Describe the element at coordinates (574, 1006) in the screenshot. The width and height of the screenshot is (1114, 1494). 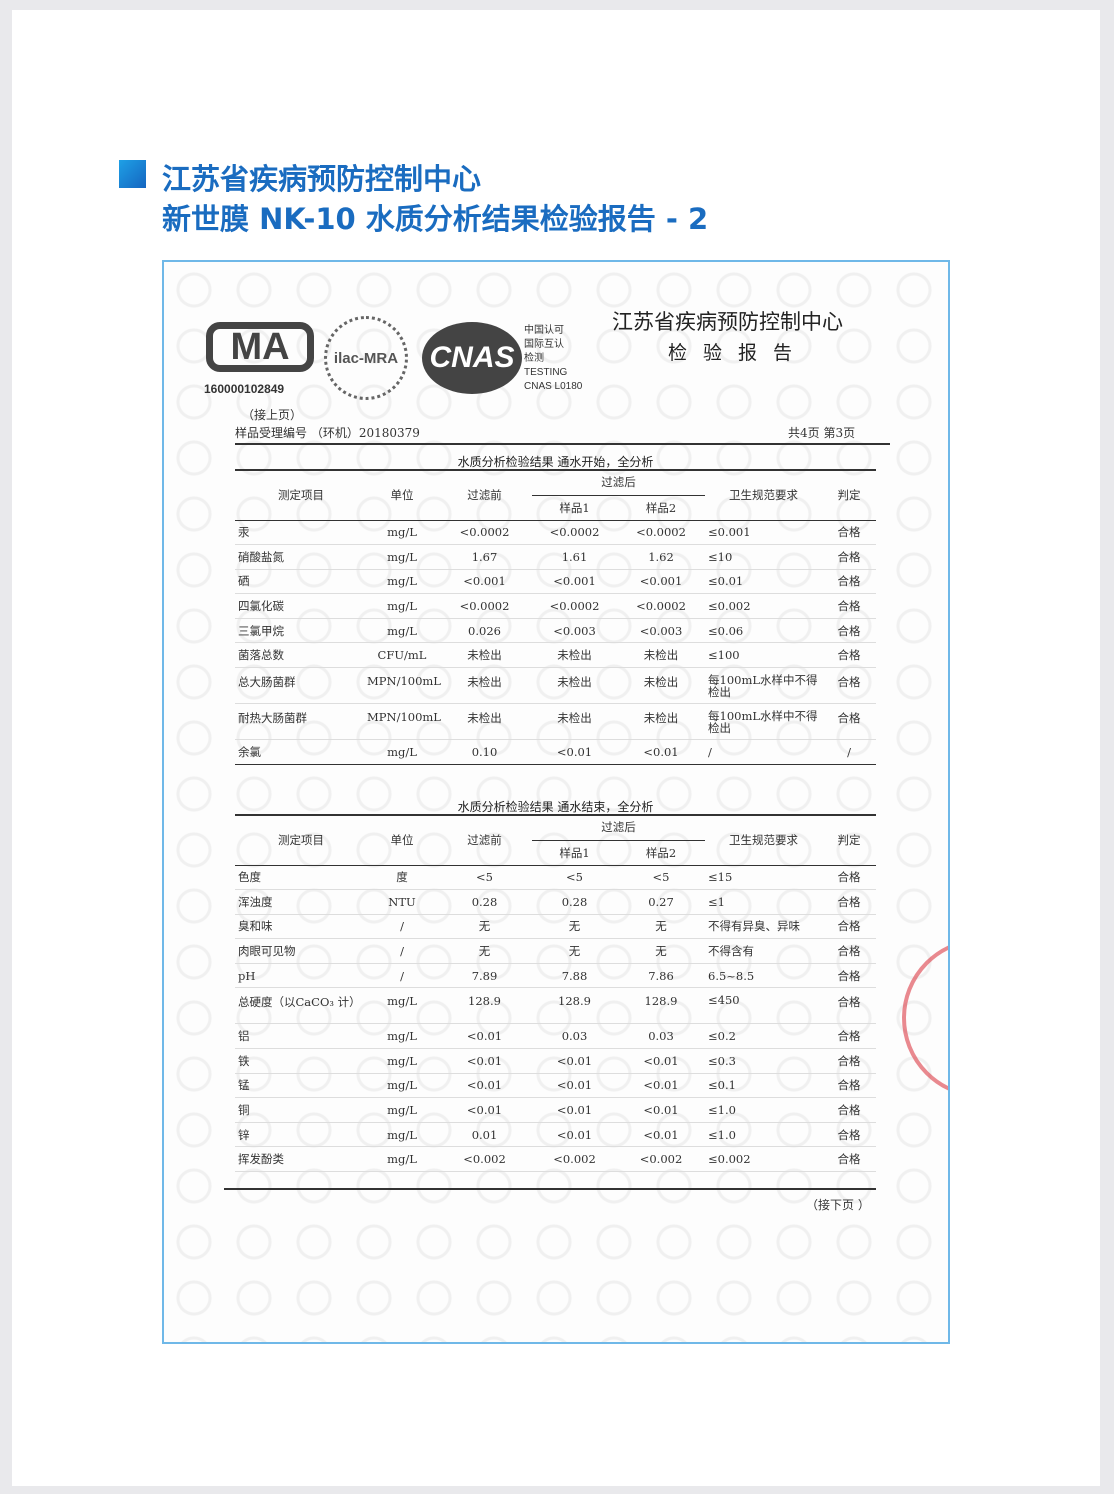
I see `cell-sample1: 128.9` at that location.